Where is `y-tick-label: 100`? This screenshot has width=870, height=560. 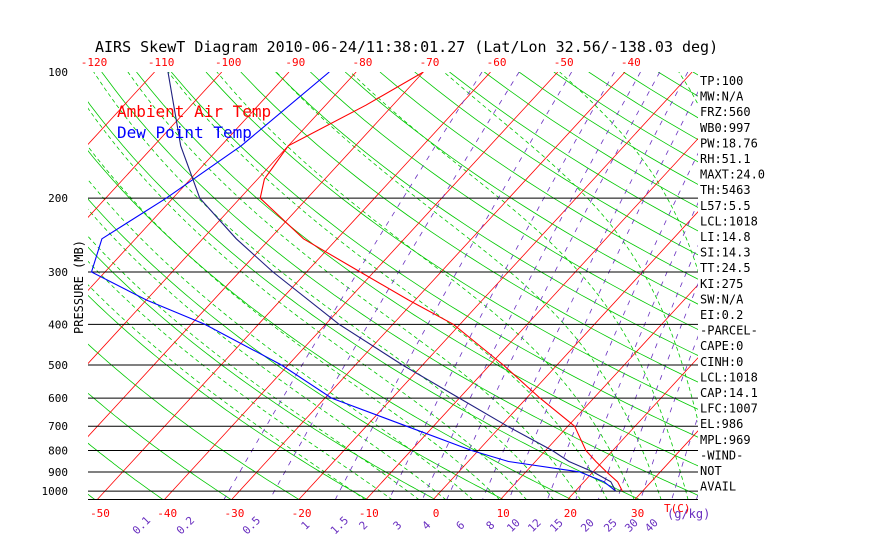
y-tick-label: 100 is located at coordinates (58, 72).